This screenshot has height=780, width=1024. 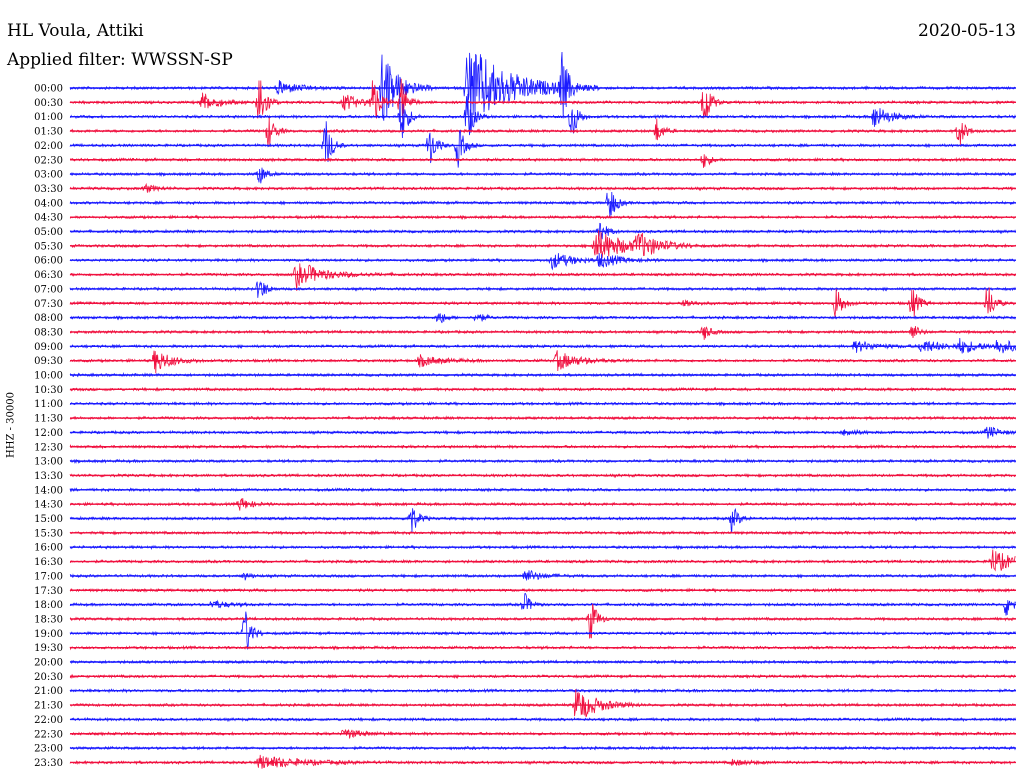 What do you see at coordinates (48, 548) in the screenshot?
I see `row-time-label: 16:00` at bounding box center [48, 548].